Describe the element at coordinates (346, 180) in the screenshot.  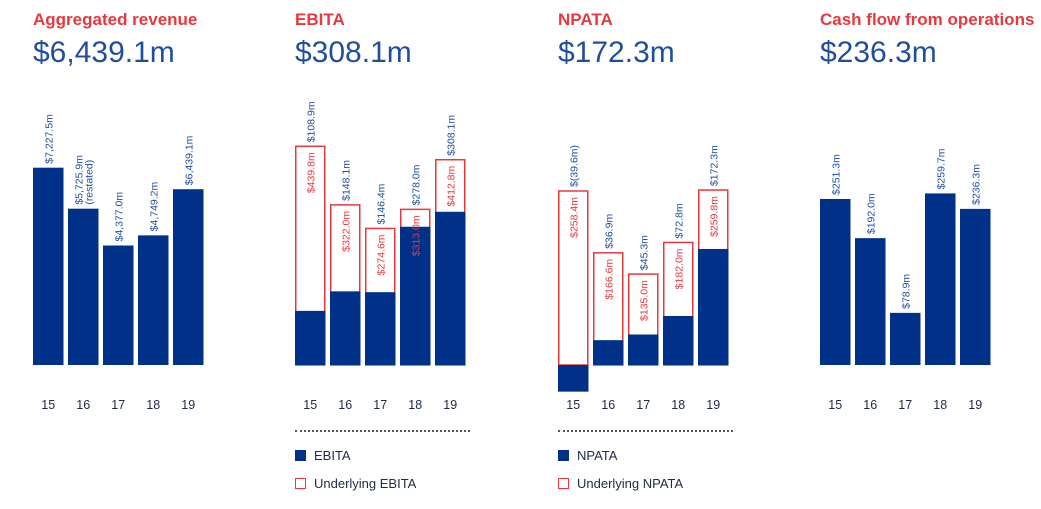
I see `data-label: $148.1m` at that location.